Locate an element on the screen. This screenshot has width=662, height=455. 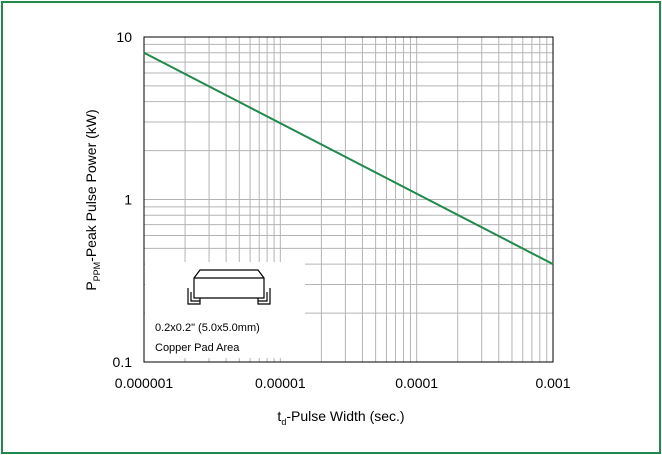
y-tick-label: 0.1 is located at coordinates (123, 362).